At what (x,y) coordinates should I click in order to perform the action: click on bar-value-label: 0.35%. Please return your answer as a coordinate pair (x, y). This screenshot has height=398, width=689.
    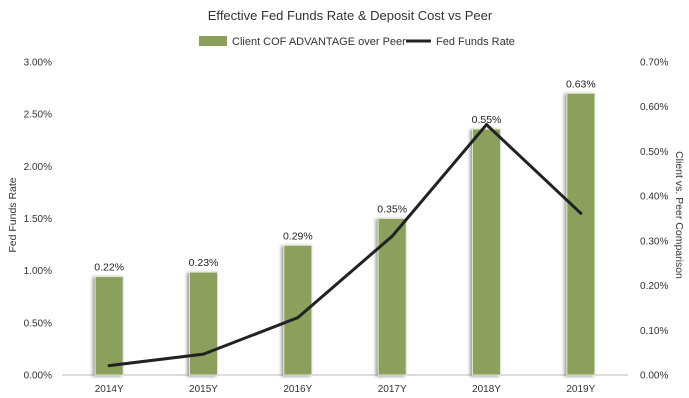
    Looking at the image, I should click on (392, 210).